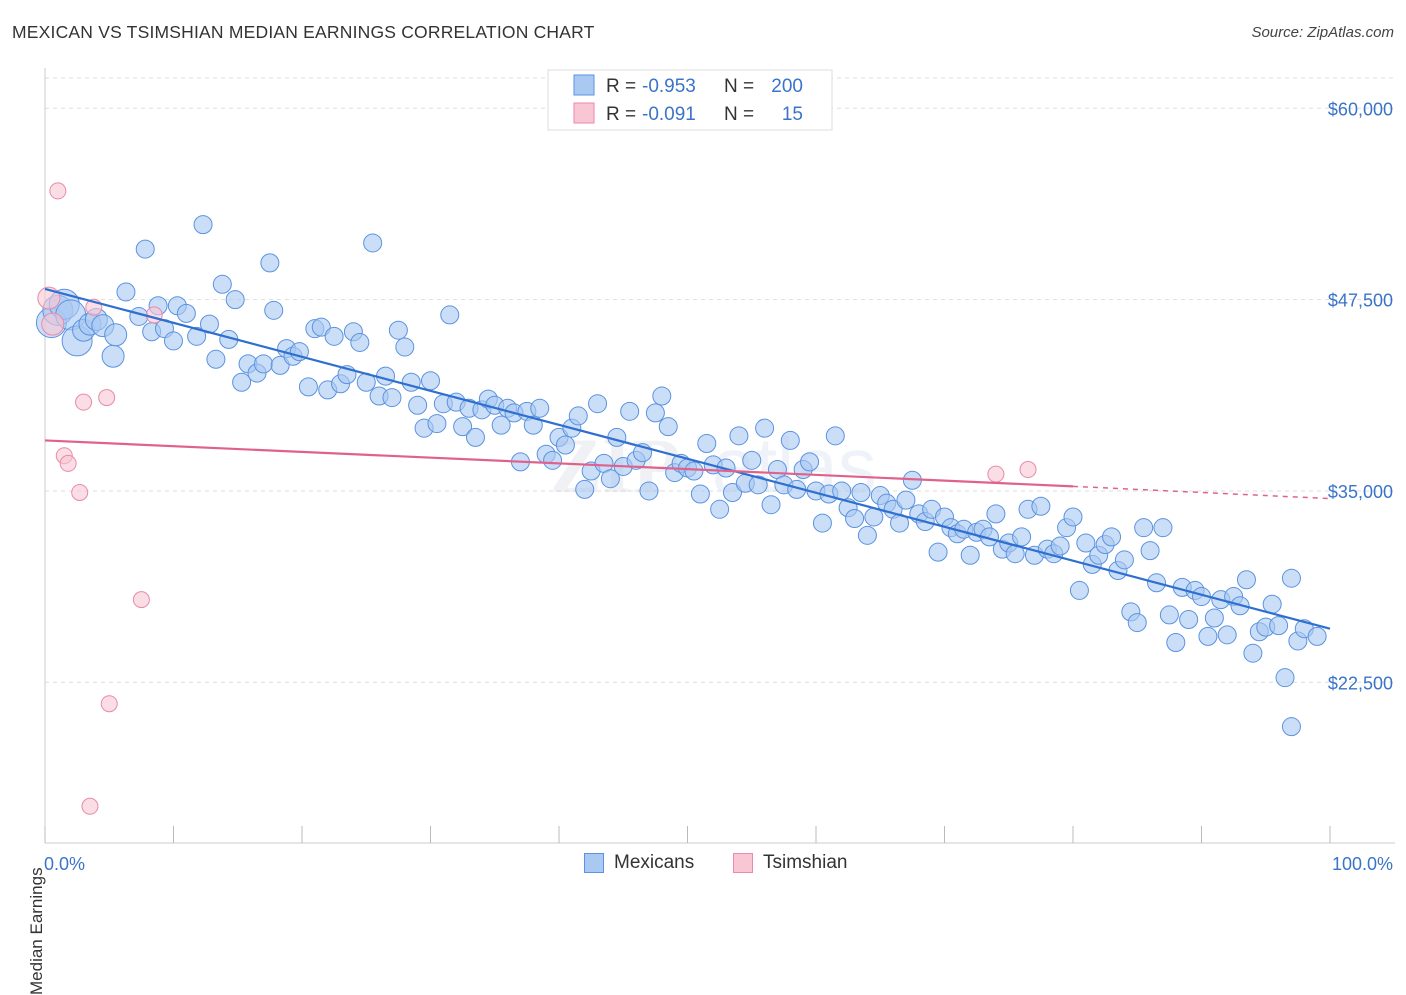  What do you see at coordinates (1360, 683) in the screenshot?
I see `y-tick-label-0: $22,500` at bounding box center [1360, 683].